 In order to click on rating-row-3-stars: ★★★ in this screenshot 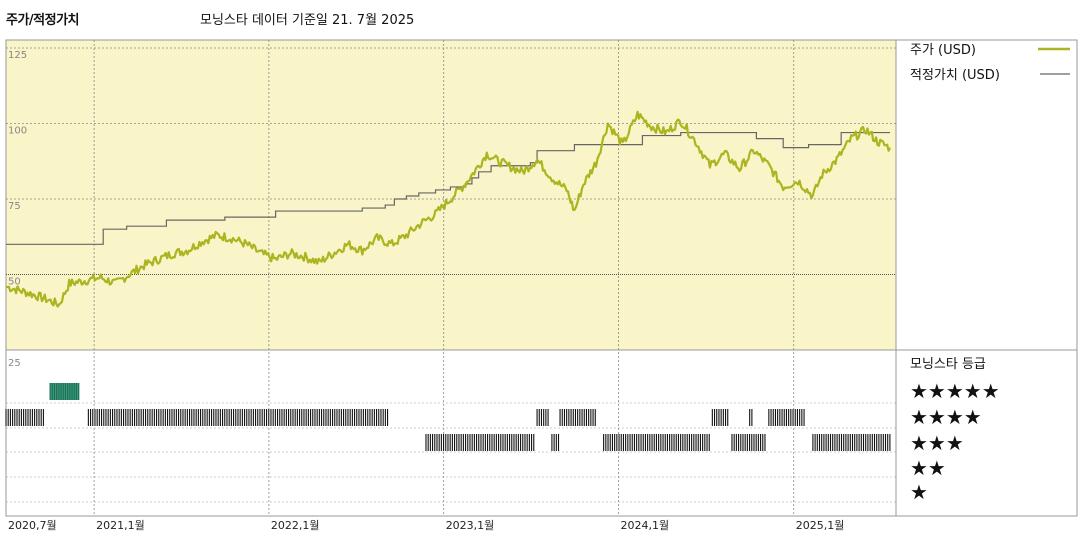, I will do `click(937, 443)`.